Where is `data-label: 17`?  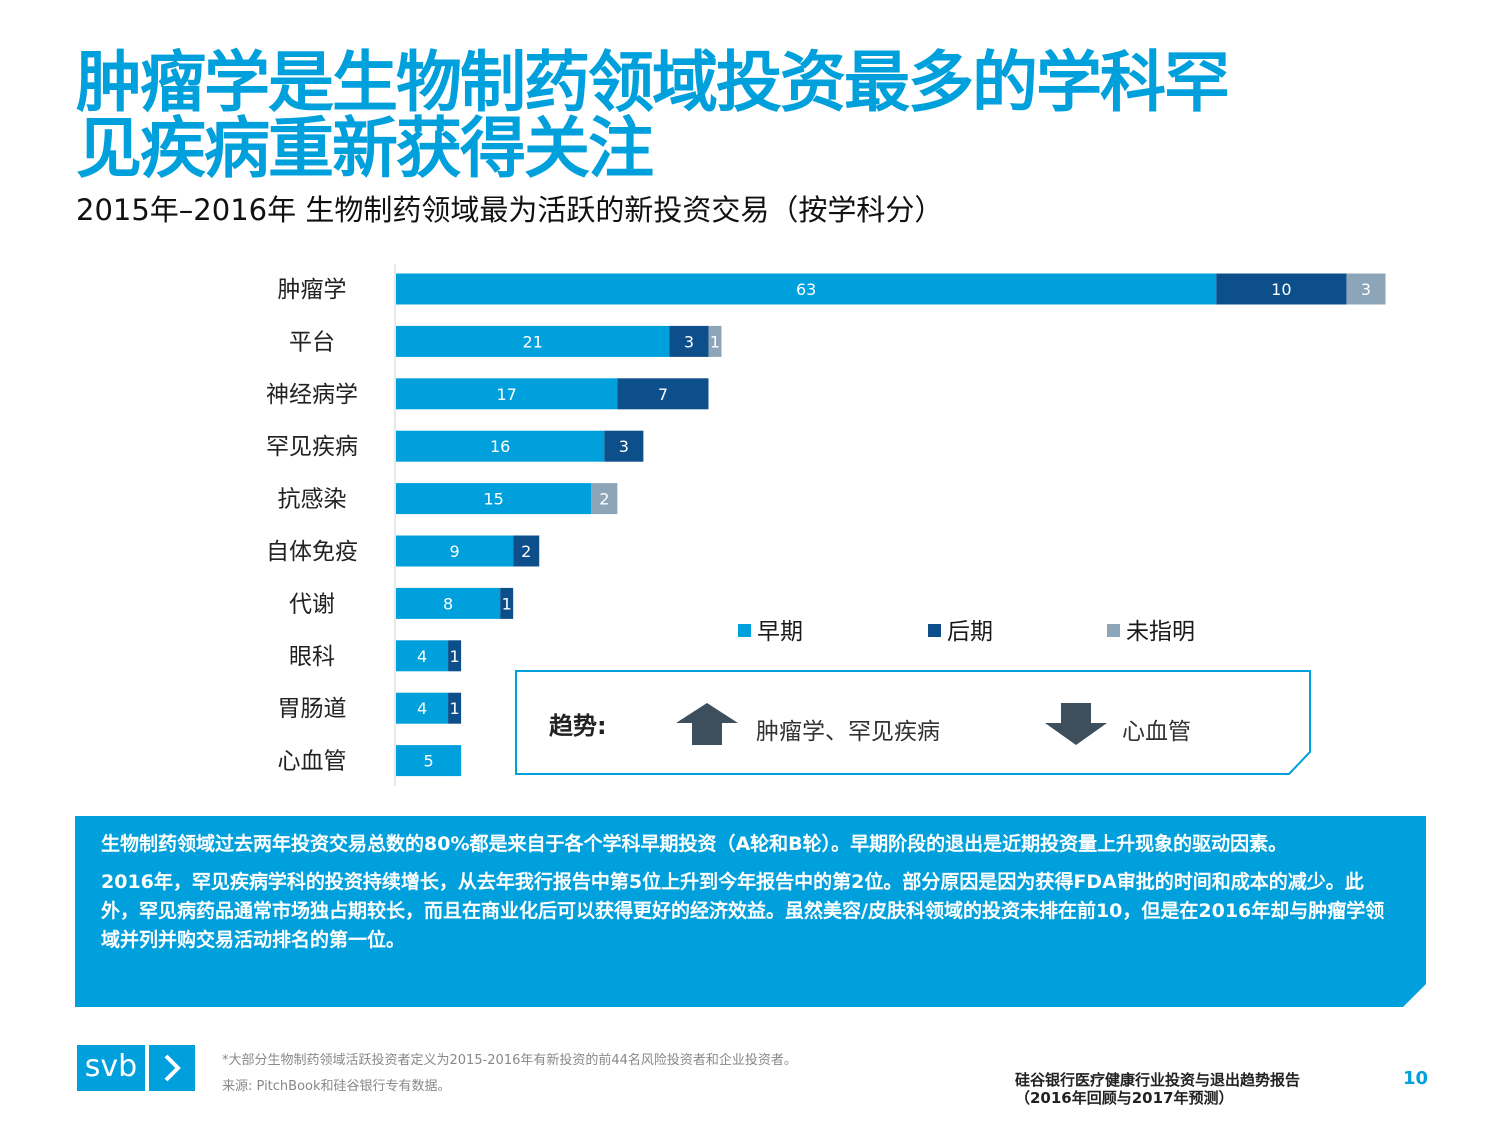 data-label: 17 is located at coordinates (506, 394).